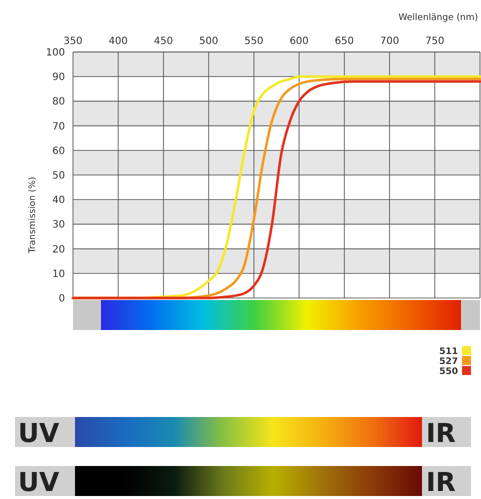 This screenshot has width=481, height=499. What do you see at coordinates (163, 41) in the screenshot?
I see `x-tick-label: 450` at bounding box center [163, 41].